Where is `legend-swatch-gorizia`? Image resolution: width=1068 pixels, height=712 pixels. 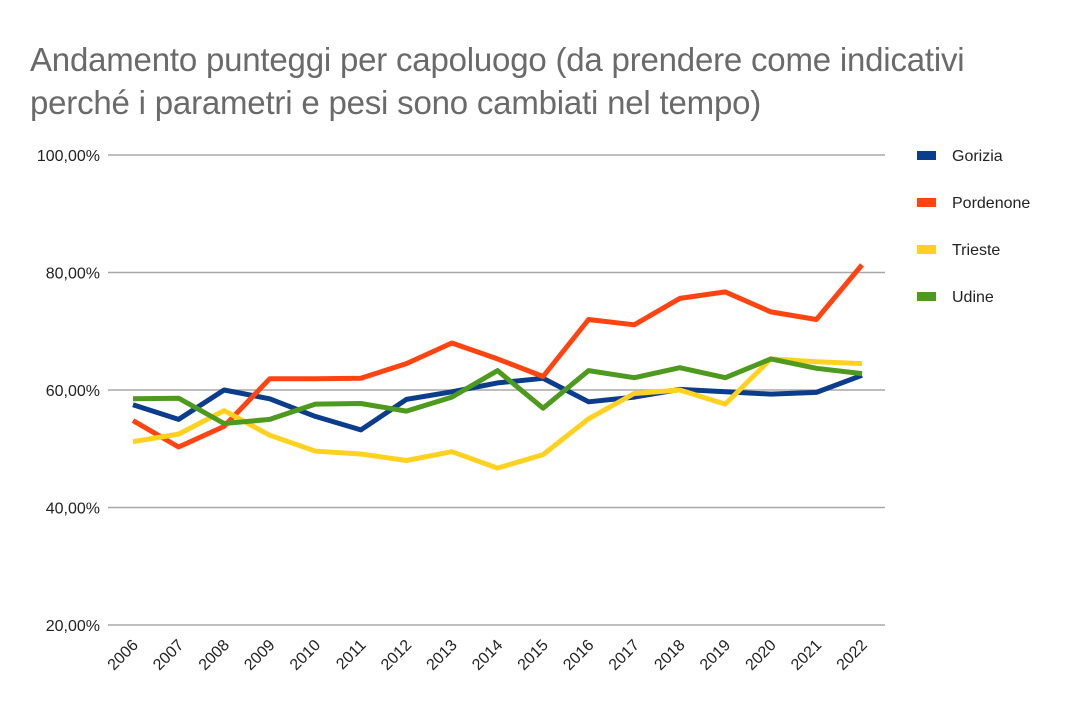 legend-swatch-gorizia is located at coordinates (926, 155).